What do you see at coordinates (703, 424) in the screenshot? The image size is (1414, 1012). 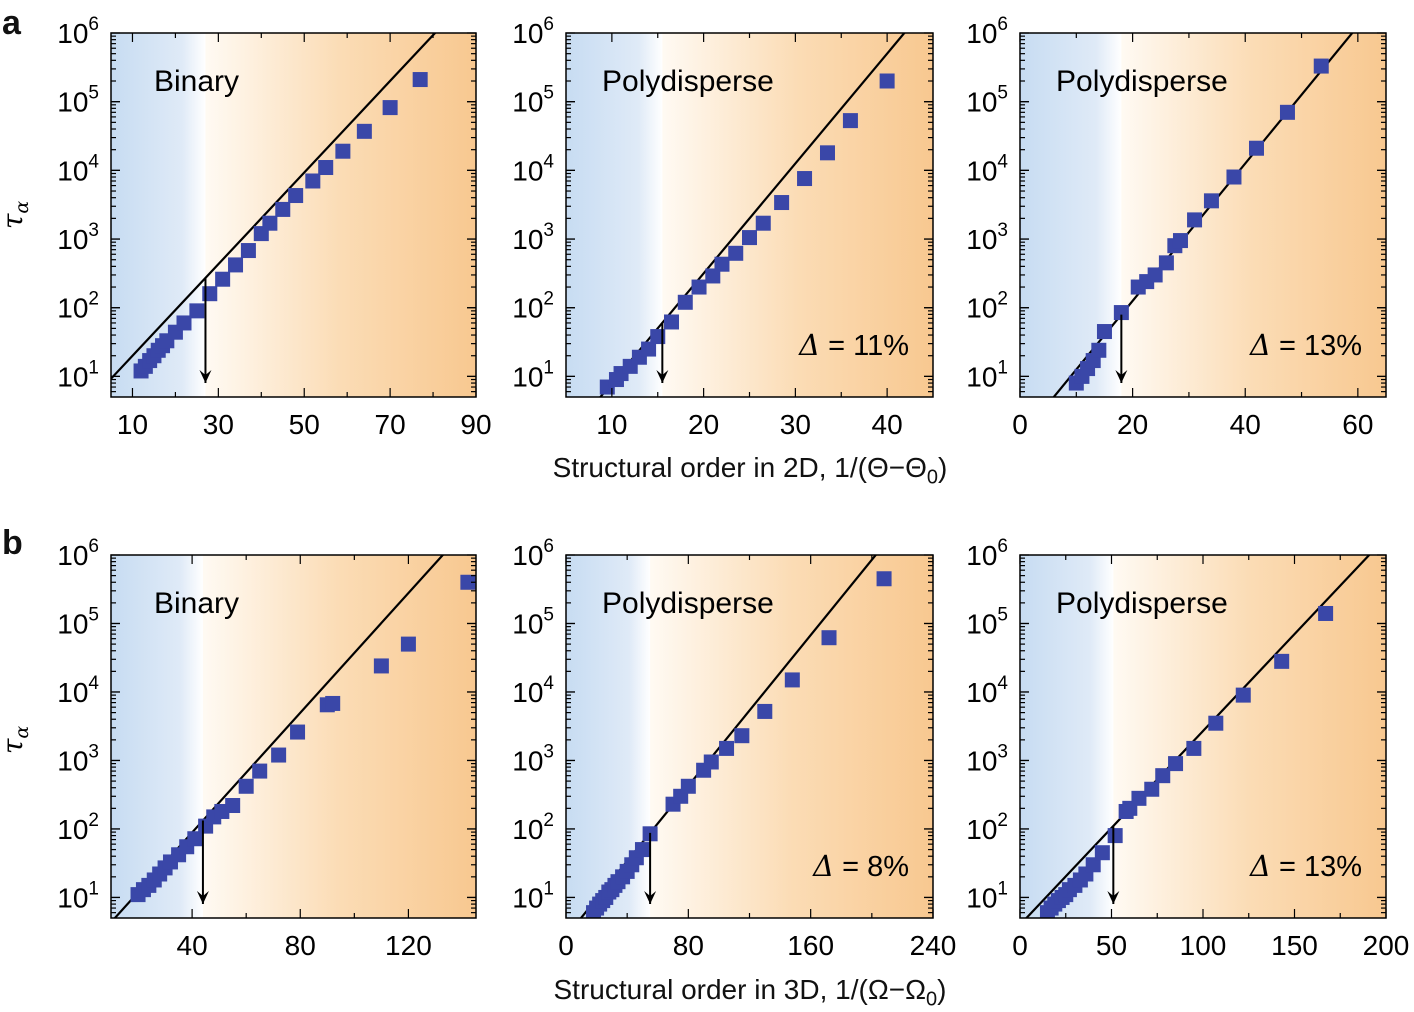 I see `x-tick-label: 20` at bounding box center [703, 424].